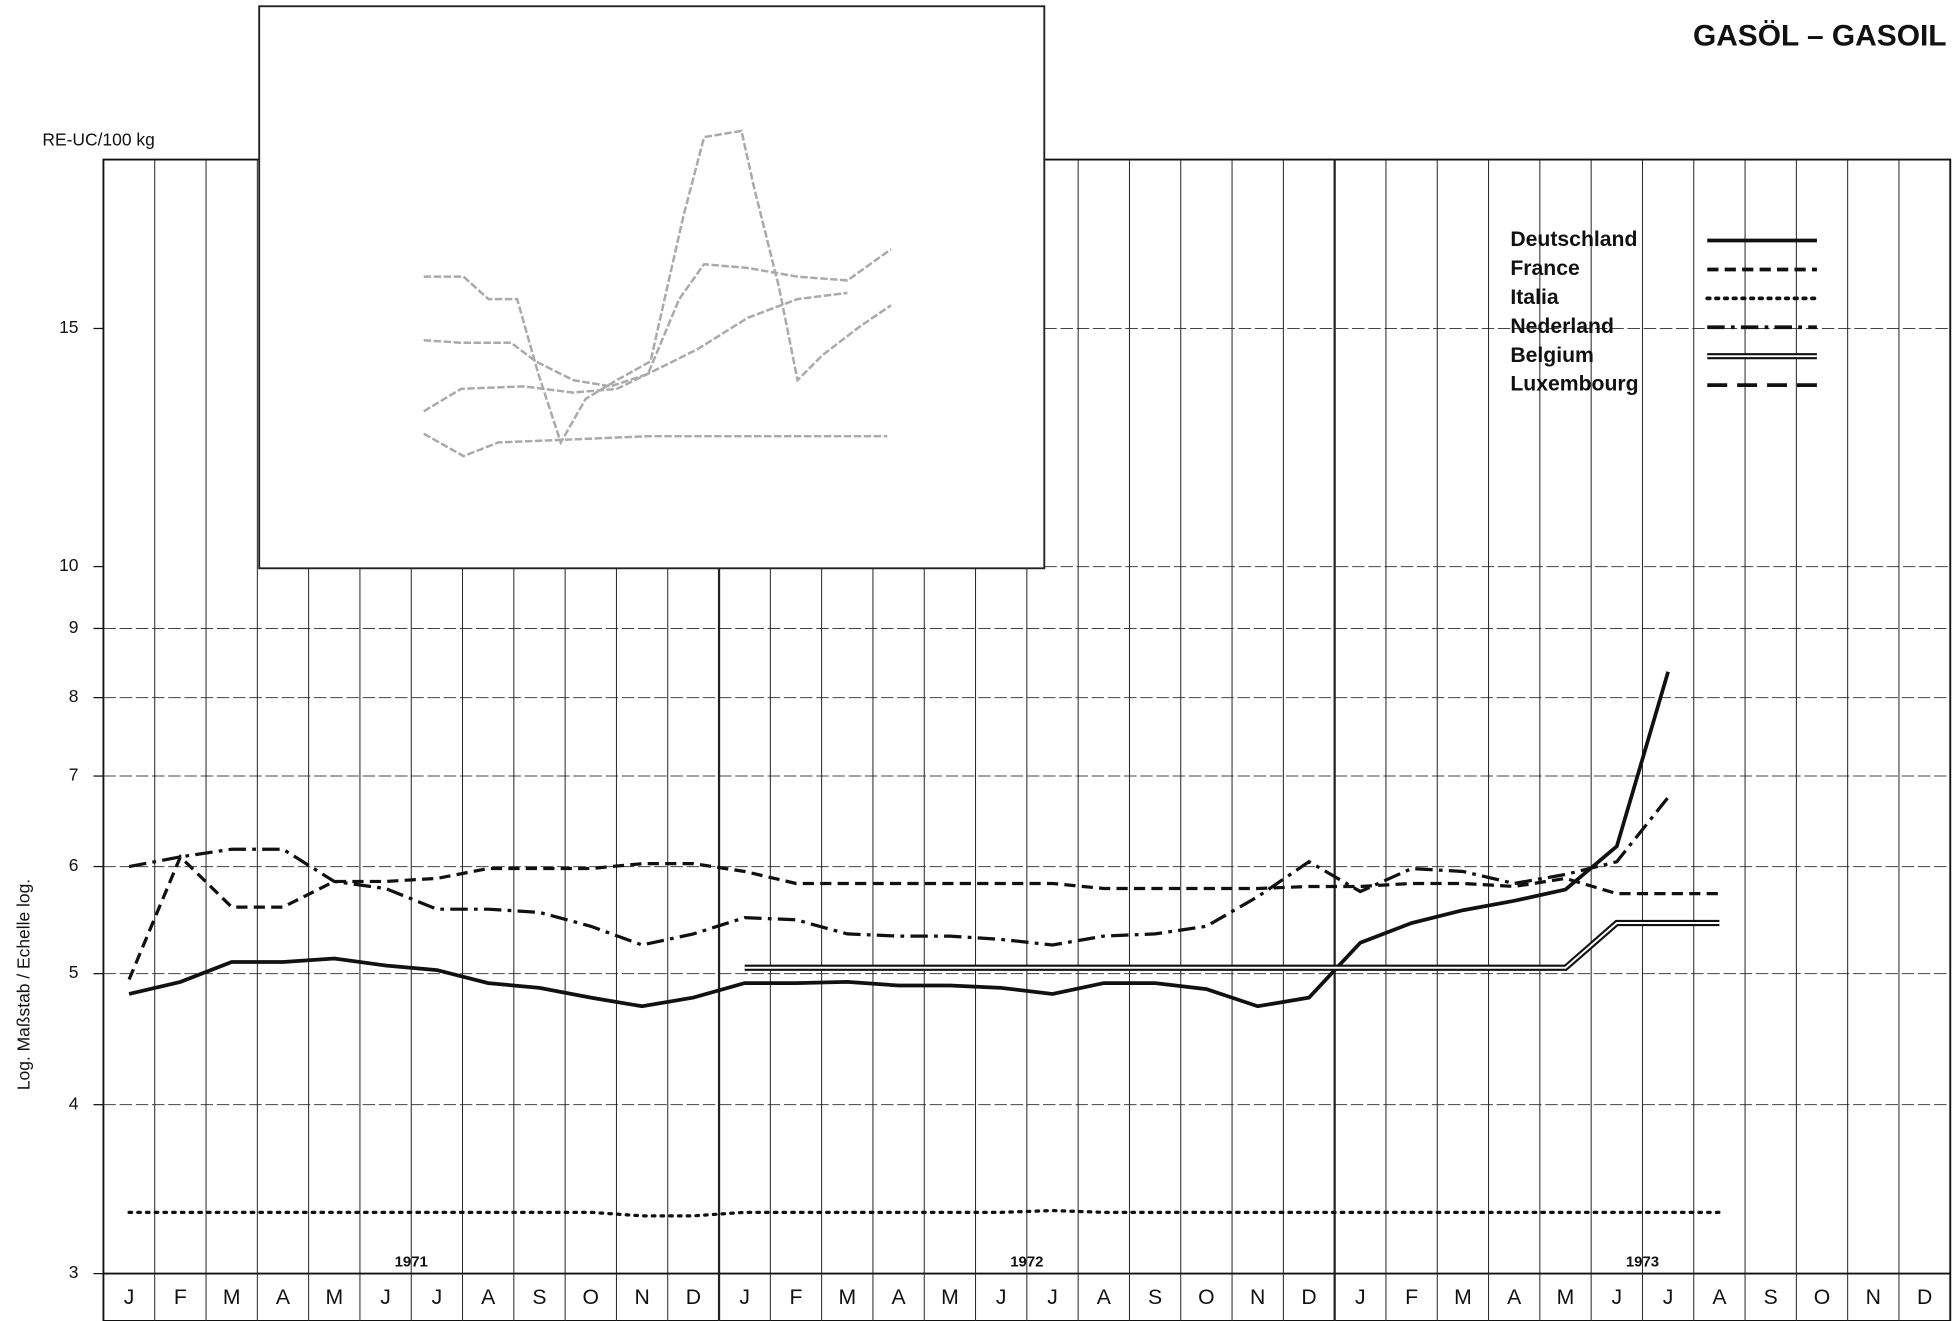 This screenshot has height=1321, width=1954. I want to click on y-tick-label: 7, so click(74, 775).